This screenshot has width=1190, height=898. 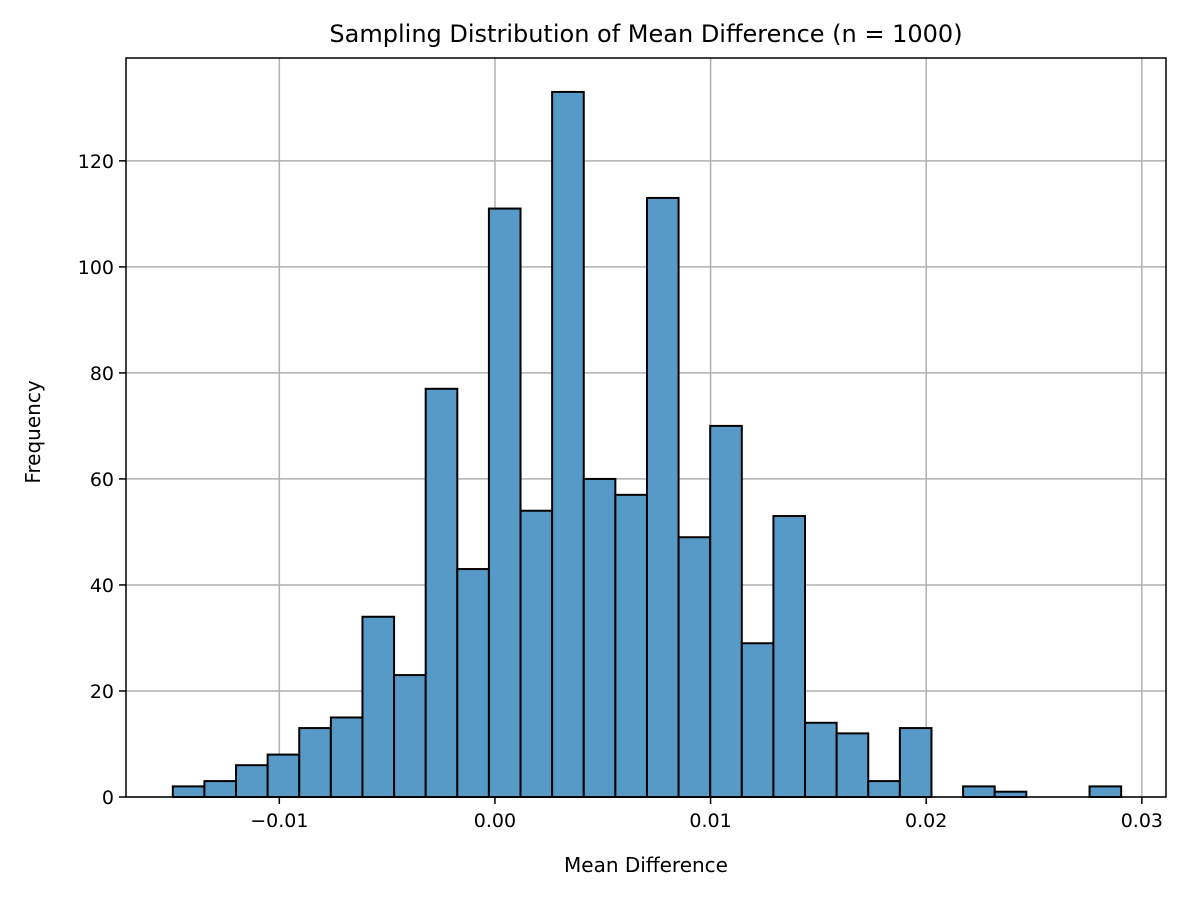 I want to click on y-tick-label: 40, so click(x=102, y=586).